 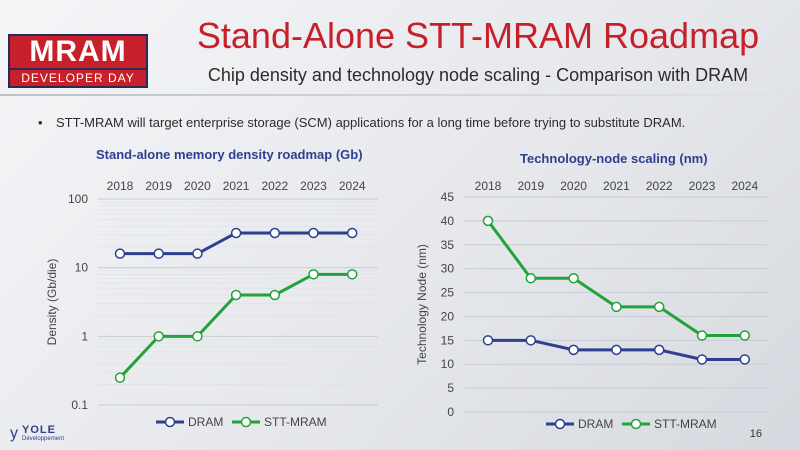 I want to click on yole-mark-icon: y, so click(x=14, y=433).